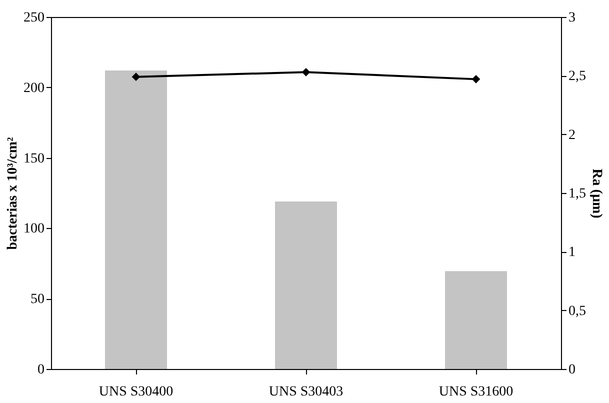  What do you see at coordinates (572, 18) in the screenshot?
I see `y2-tick-label: 3` at bounding box center [572, 18].